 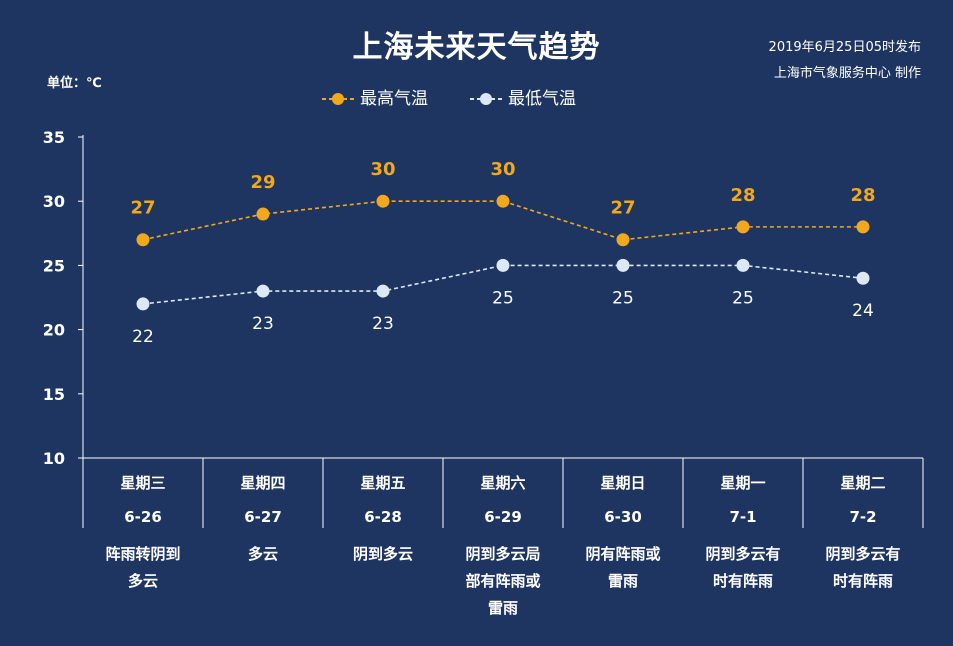 What do you see at coordinates (54, 137) in the screenshot?
I see `y-tick-label: 35` at bounding box center [54, 137].